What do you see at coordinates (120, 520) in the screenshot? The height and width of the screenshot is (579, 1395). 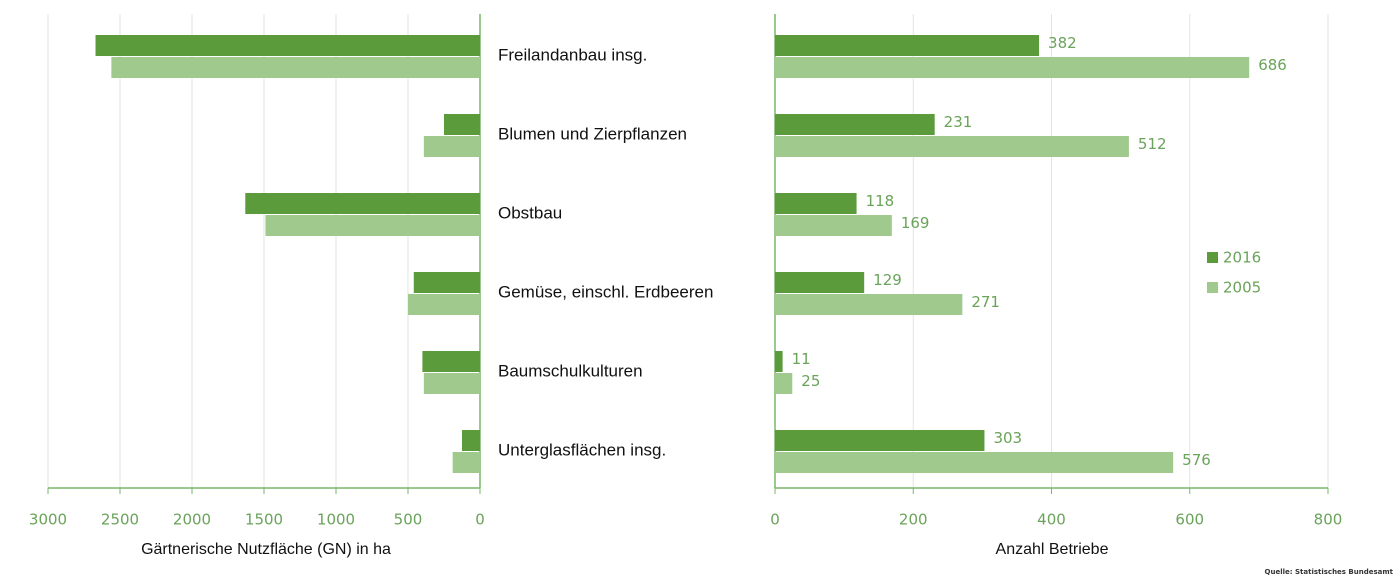 I see `x-tick-label: 2500` at bounding box center [120, 520].